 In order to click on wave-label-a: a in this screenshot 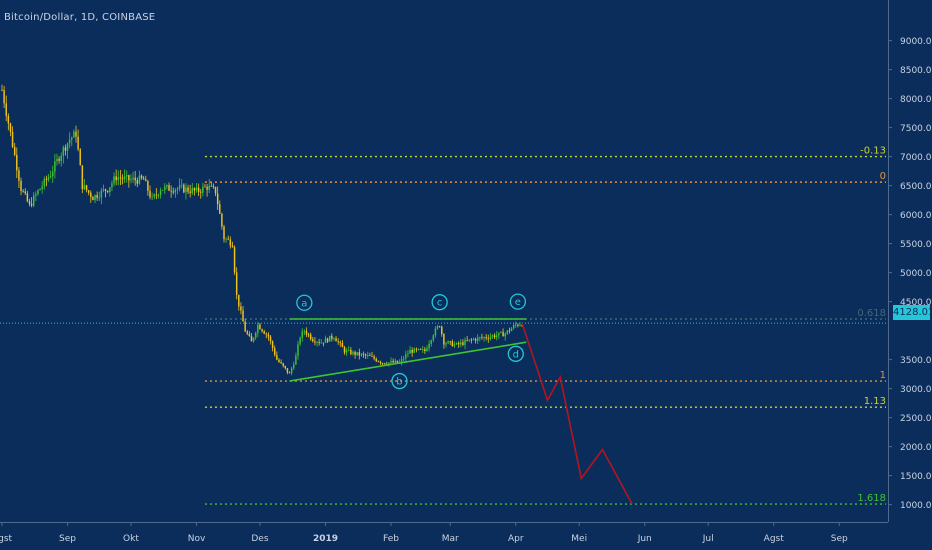, I will do `click(304, 303)`.